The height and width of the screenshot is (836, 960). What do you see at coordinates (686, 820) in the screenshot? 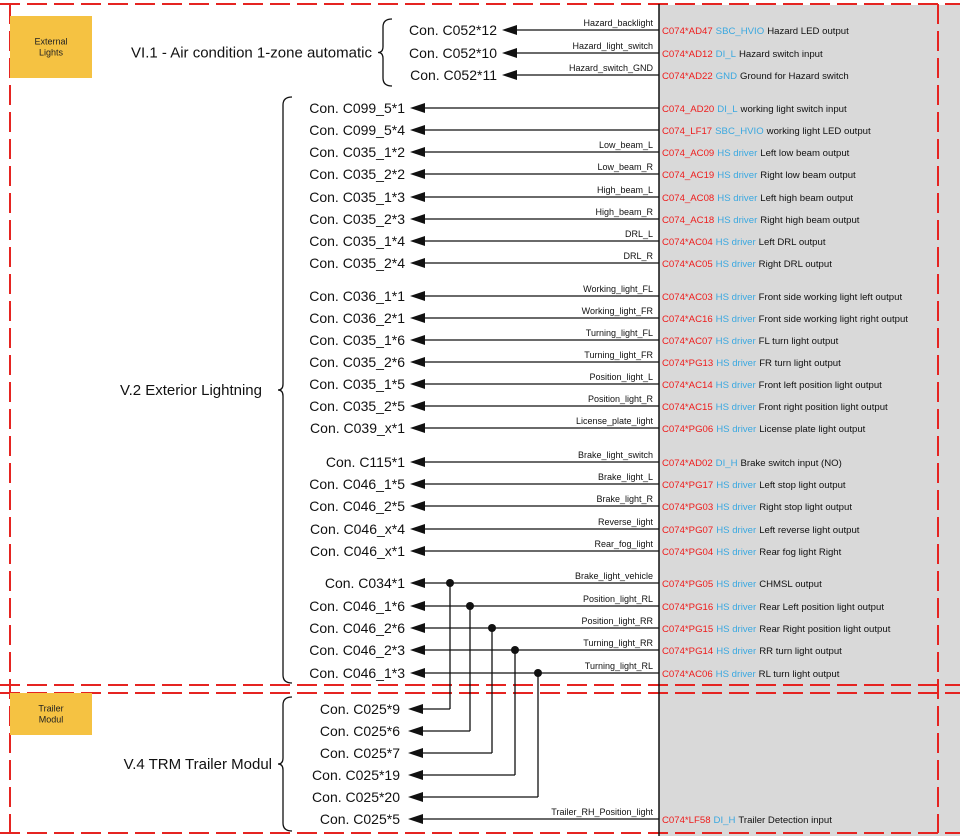
I see `ecu-pin: C074*LF58` at bounding box center [686, 820].